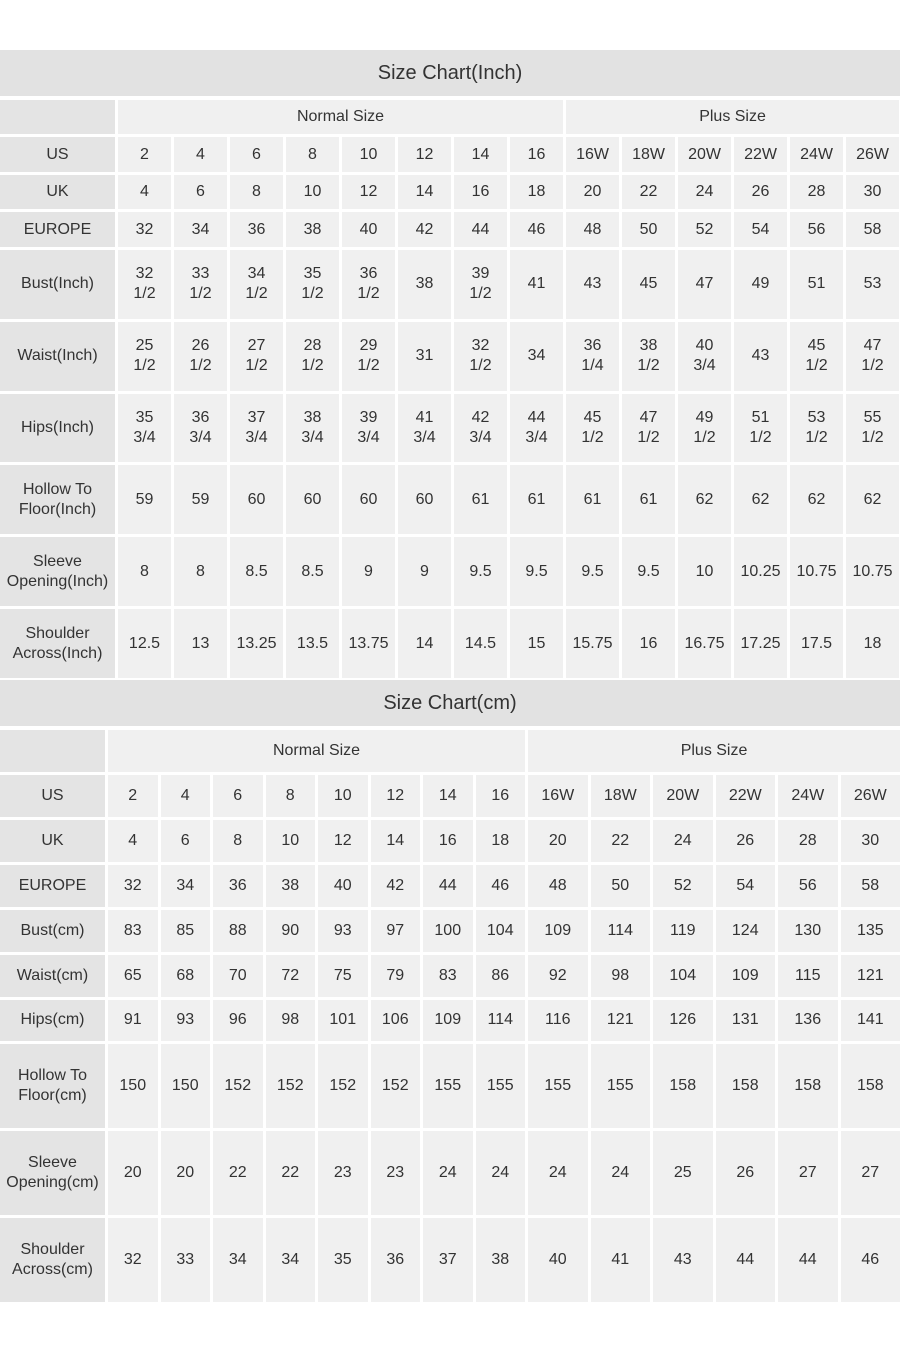  Describe the element at coordinates (133, 1020) in the screenshot. I see `size-cell: 91` at that location.